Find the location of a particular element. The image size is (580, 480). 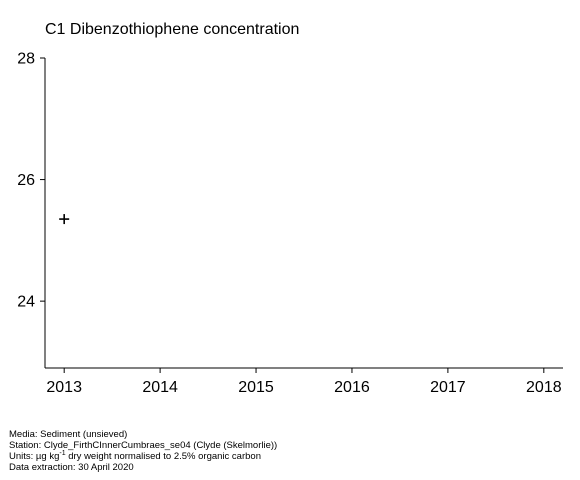

chart-title: C1 Dibenzothiophene concentration is located at coordinates (172, 29).